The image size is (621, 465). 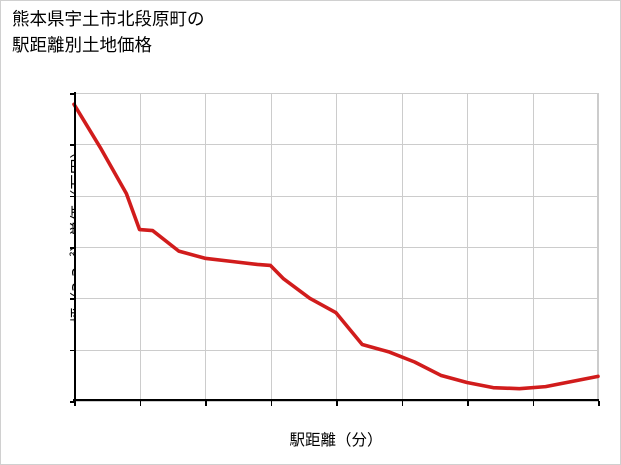 What do you see at coordinates (108, 33) in the screenshot?
I see `chart-title: 熊本県宇土市北段原町の 駅距離別土地価格` at bounding box center [108, 33].